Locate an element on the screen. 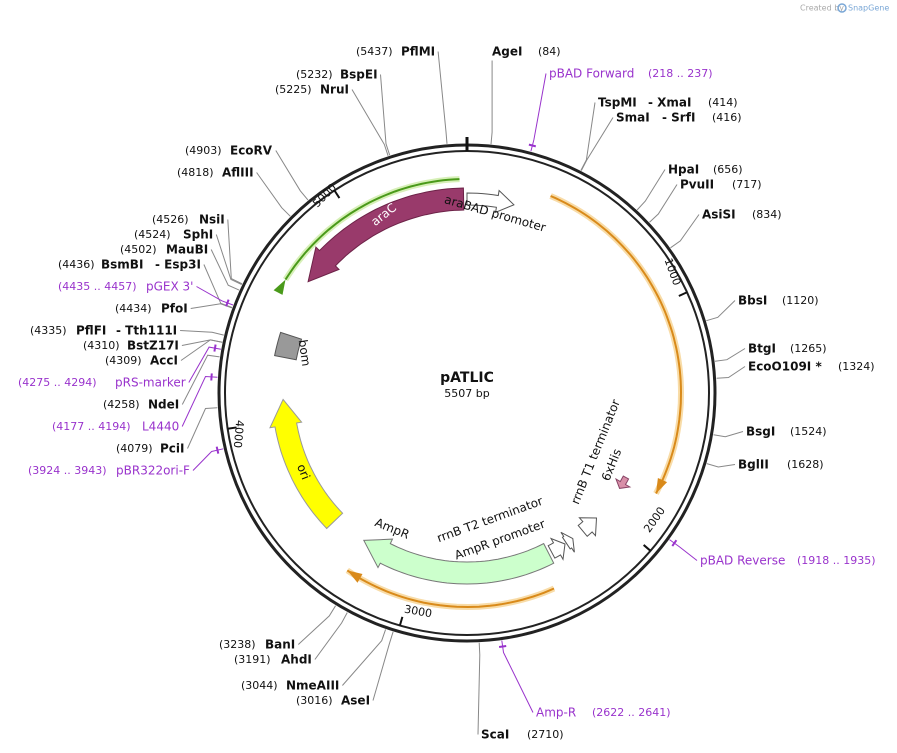  site-label: (3044) NmeAIII is located at coordinates (290, 686).